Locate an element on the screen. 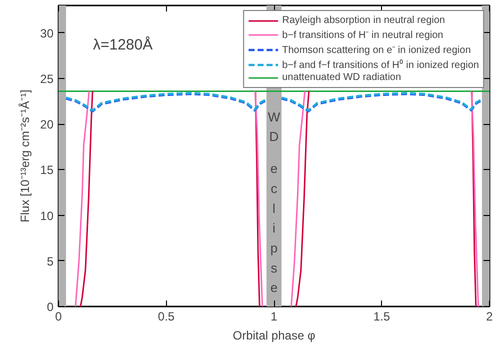  x-tick-label: 1 is located at coordinates (274, 317).